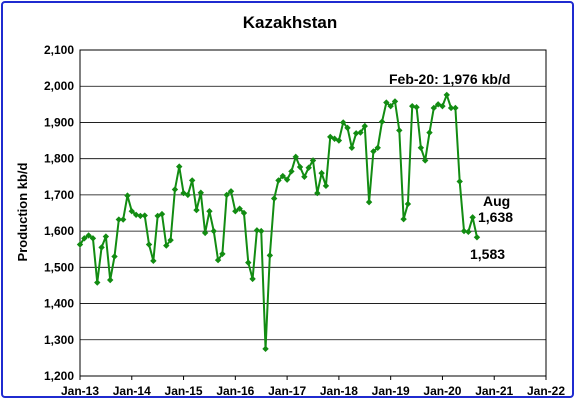  Describe the element at coordinates (22, 211) in the screenshot. I see `y-axis-label: Production kb/d` at that location.